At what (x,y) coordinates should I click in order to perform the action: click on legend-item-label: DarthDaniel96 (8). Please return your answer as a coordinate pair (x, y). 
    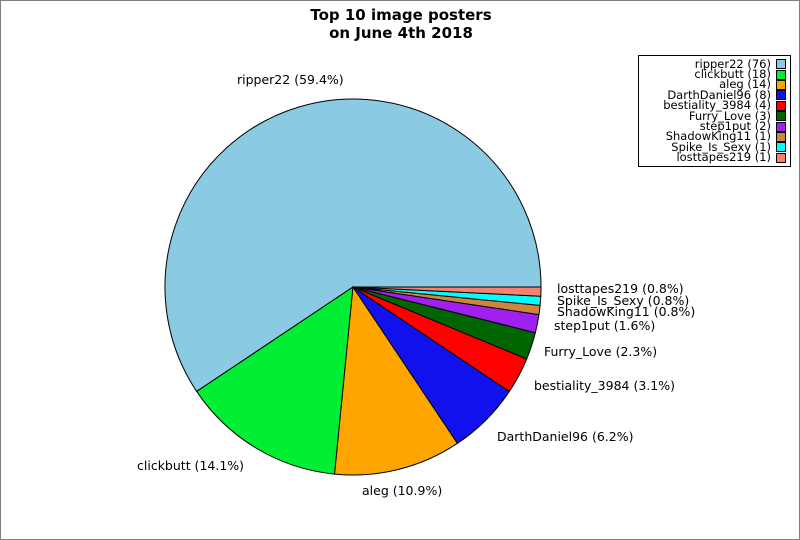
    Looking at the image, I should click on (719, 94).